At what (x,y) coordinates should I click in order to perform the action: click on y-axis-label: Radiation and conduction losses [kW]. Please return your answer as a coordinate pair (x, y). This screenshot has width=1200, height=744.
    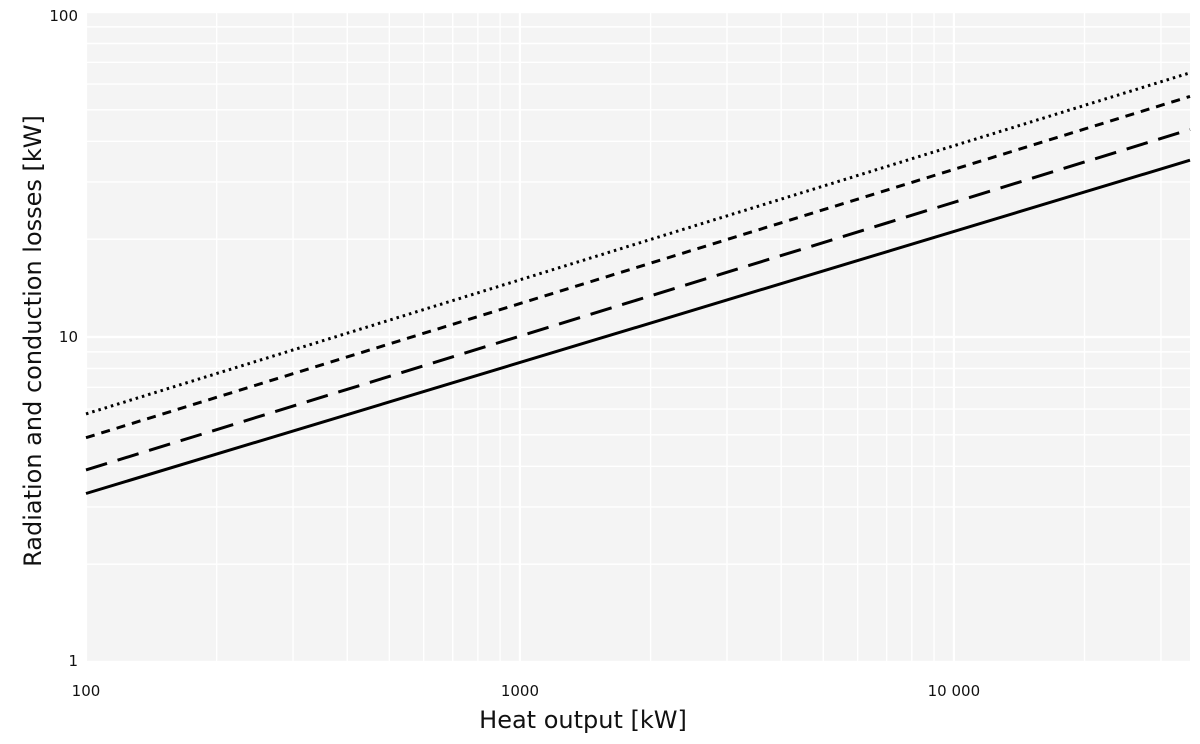
    Looking at the image, I should click on (33, 341).